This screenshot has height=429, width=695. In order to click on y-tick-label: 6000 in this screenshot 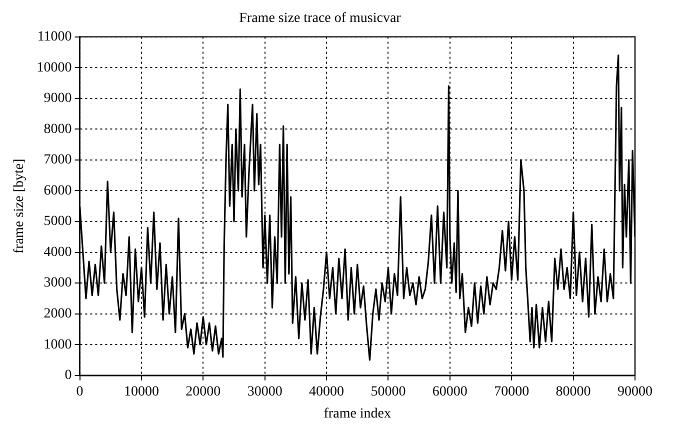, I will do `click(58, 190)`.